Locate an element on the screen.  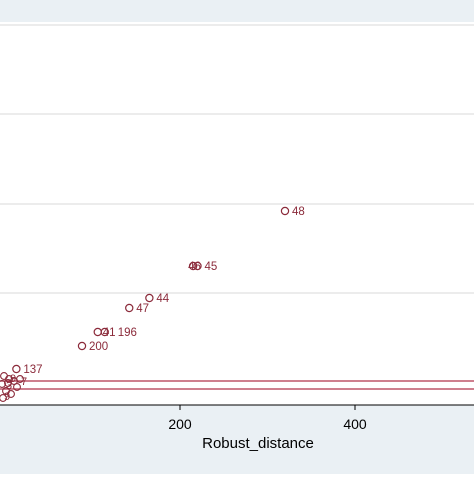
data-point-label: 3 is located at coordinates (9, 386).